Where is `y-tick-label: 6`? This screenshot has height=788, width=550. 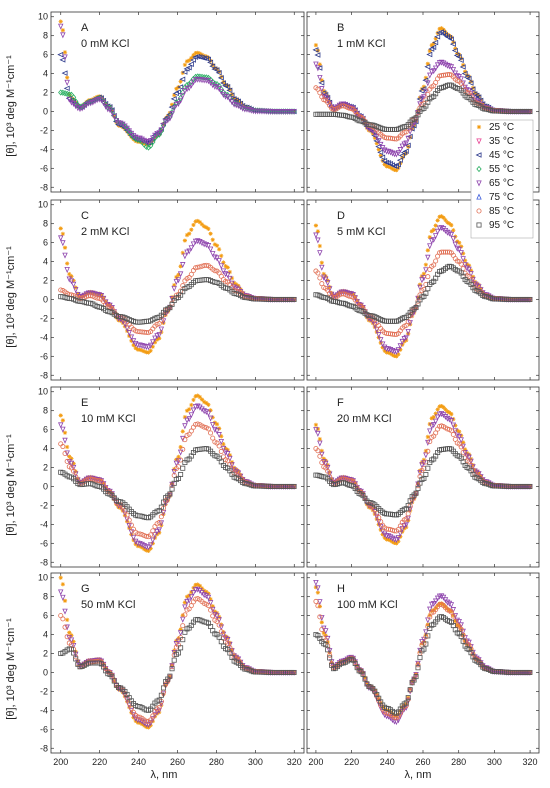 y-tick-label: 6 is located at coordinates (45, 243).